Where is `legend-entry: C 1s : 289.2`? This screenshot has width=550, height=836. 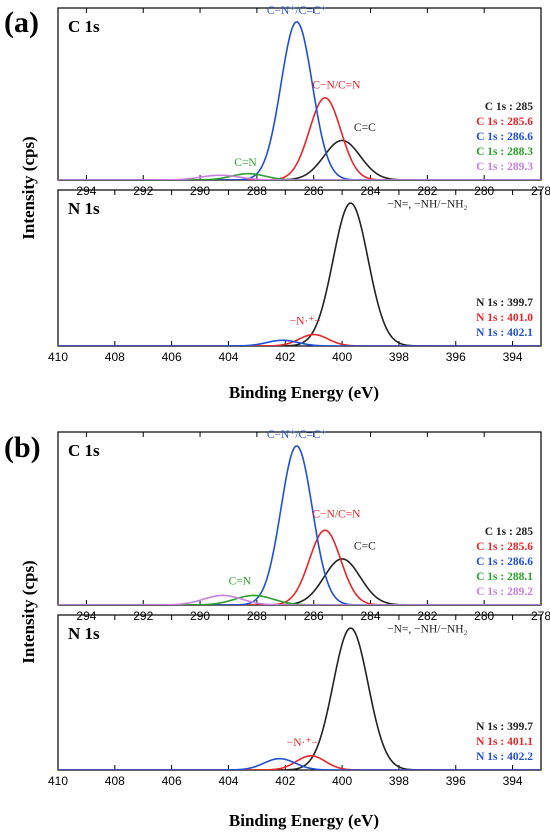 legend-entry: C 1s : 289.2 is located at coordinates (504, 592).